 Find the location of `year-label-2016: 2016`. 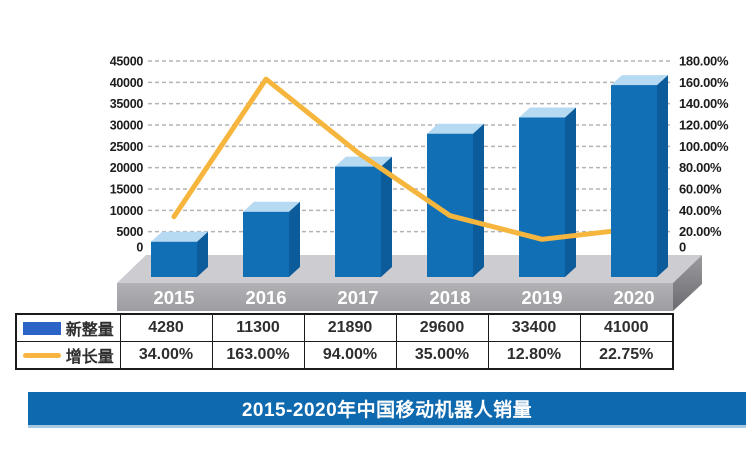

year-label-2016: 2016 is located at coordinates (265, 297).